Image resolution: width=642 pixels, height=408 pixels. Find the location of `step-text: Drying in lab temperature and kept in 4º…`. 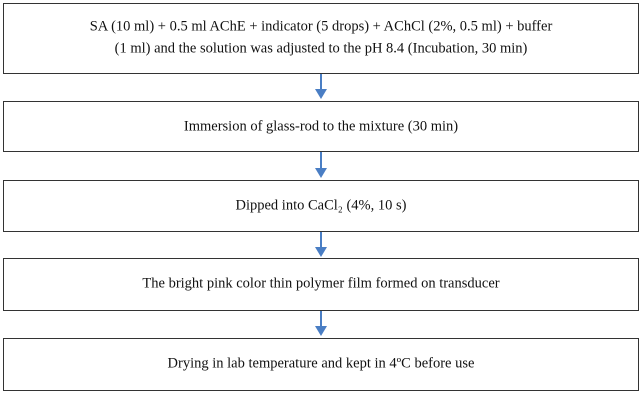

step-text: Drying in lab temperature and kept in 4º… is located at coordinates (321, 363).